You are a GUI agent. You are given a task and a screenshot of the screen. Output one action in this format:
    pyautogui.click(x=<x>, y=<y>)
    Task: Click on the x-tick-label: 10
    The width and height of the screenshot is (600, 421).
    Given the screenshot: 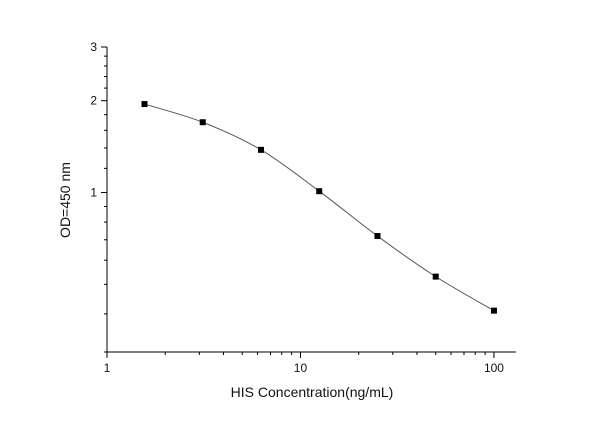 What is the action you would take?
    pyautogui.click(x=301, y=368)
    